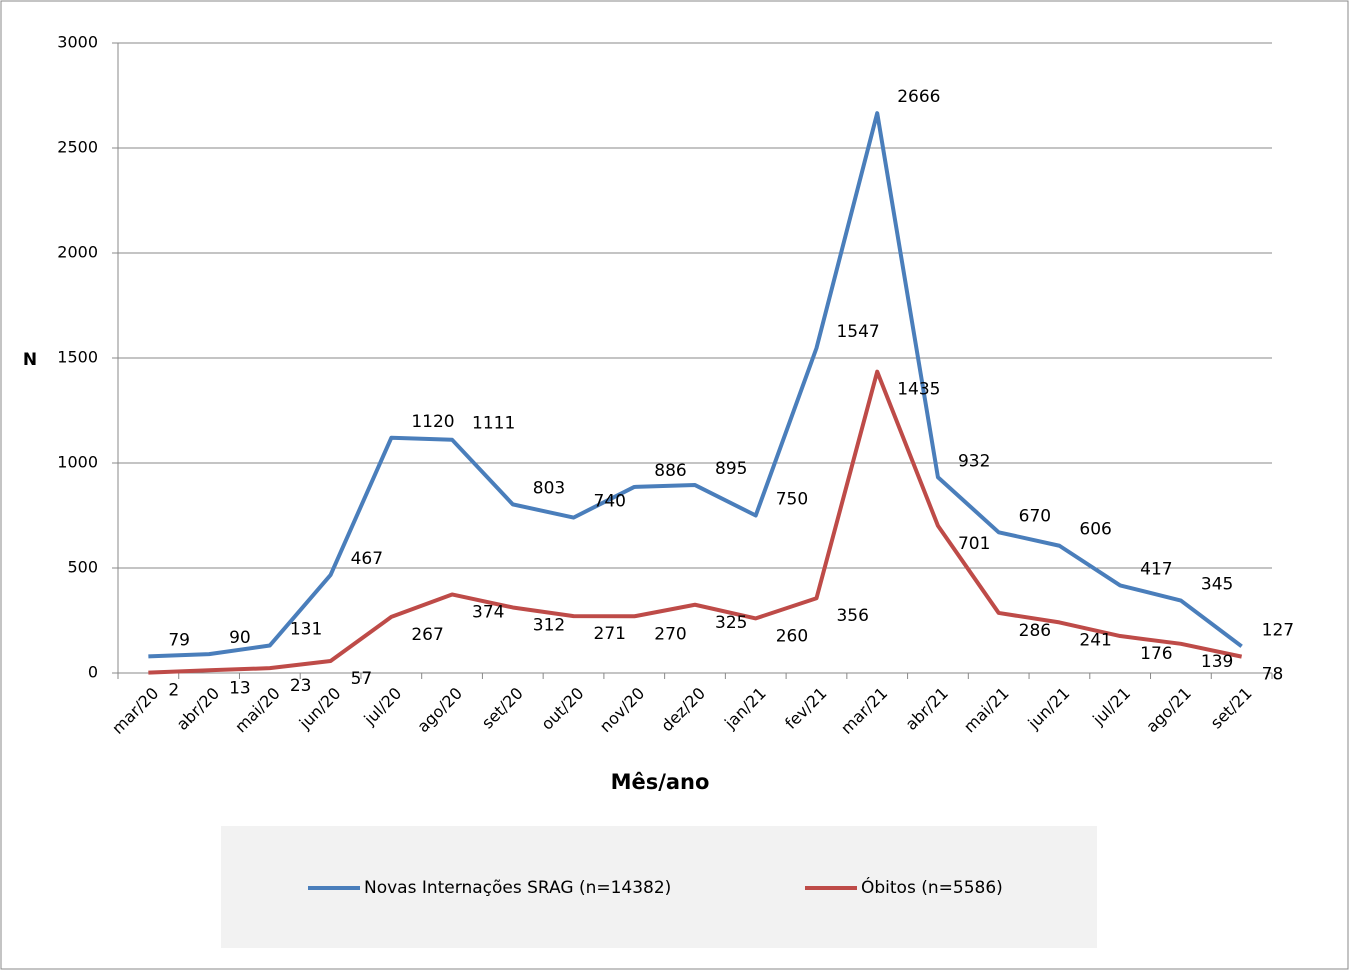  I want to click on data-label: 286, so click(1035, 631).